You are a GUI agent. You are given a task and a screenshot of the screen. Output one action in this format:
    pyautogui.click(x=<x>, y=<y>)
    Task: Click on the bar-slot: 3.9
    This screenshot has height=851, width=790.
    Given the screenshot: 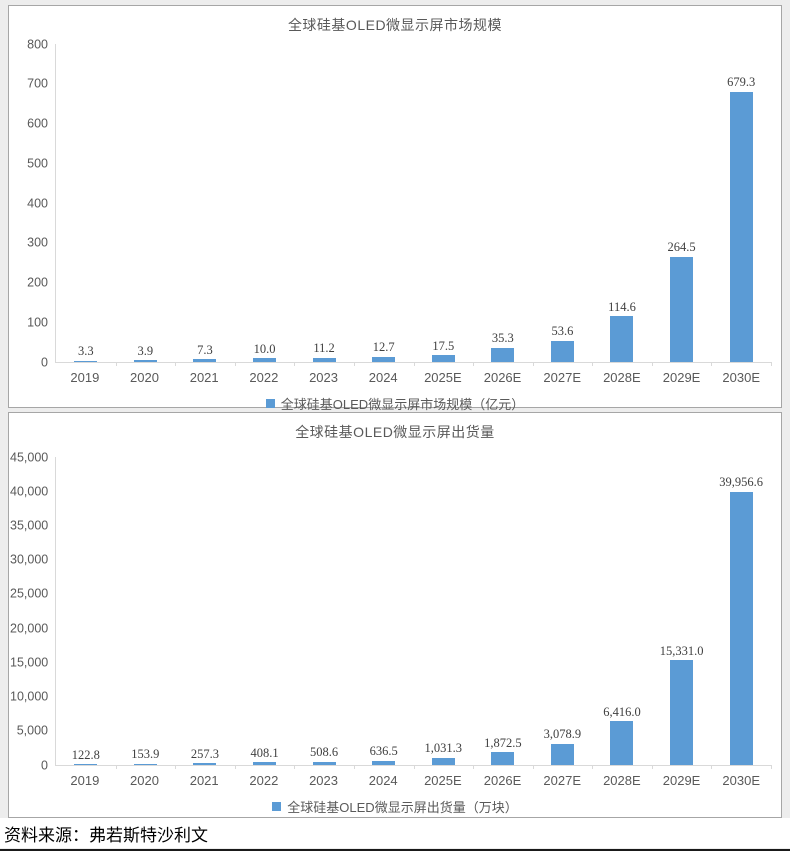 What is the action you would take?
    pyautogui.click(x=146, y=203)
    